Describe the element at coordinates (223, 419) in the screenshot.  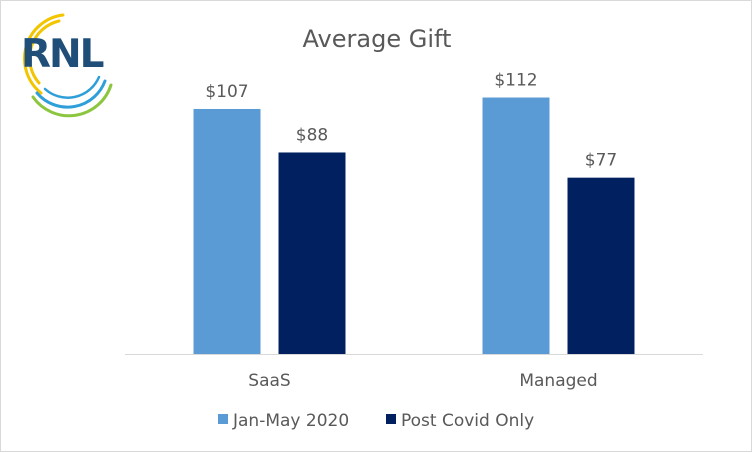
I see `legend-swatch-jan-may-2020` at that location.